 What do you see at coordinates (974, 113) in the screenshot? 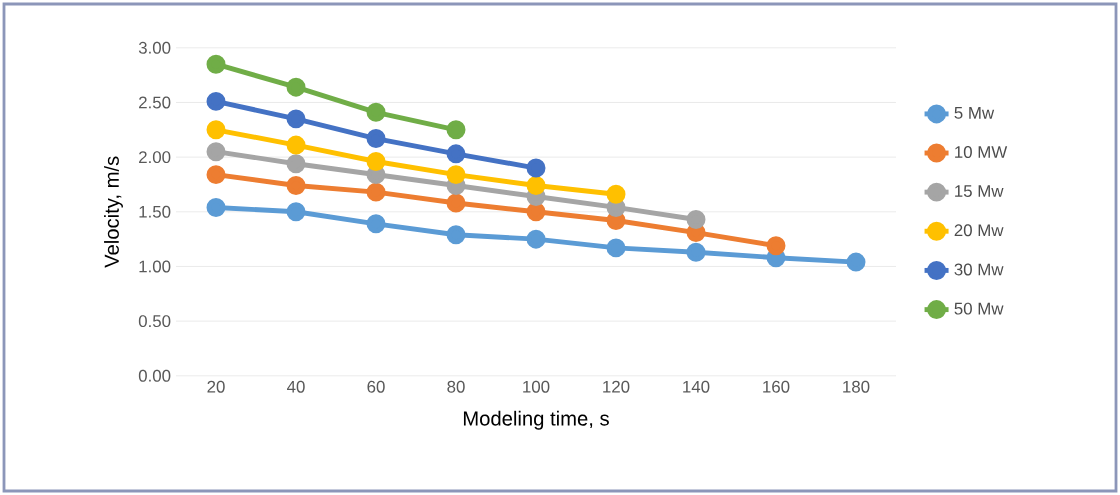
I see `legend-label: 5 Mw` at bounding box center [974, 113].